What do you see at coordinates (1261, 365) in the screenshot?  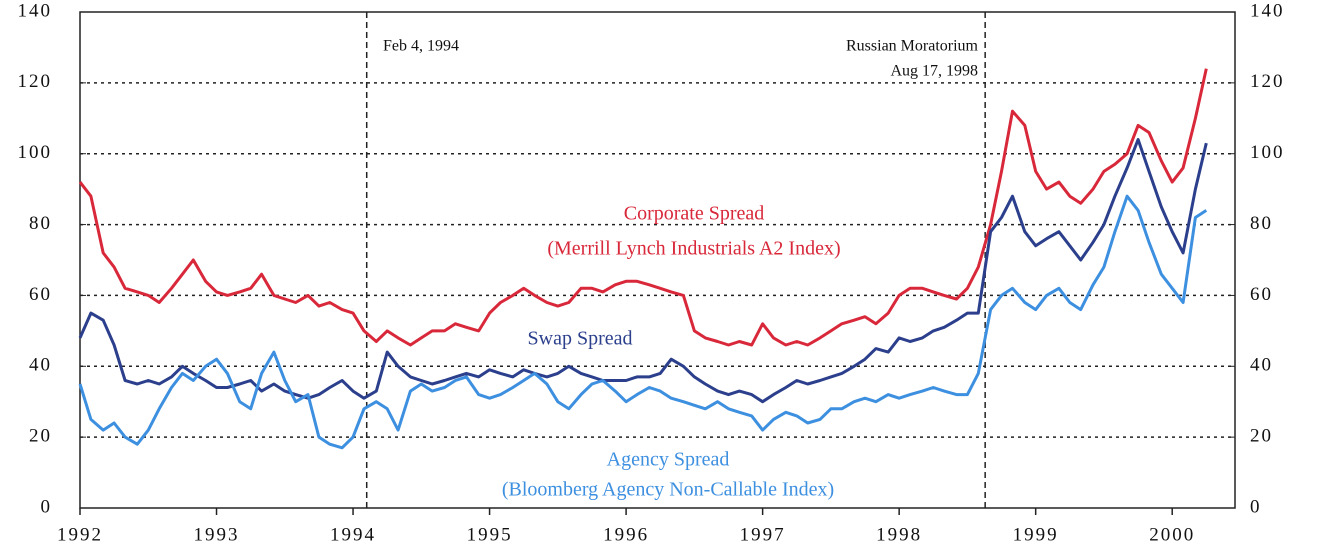 I see `y2-tick-label: 40` at bounding box center [1261, 365].